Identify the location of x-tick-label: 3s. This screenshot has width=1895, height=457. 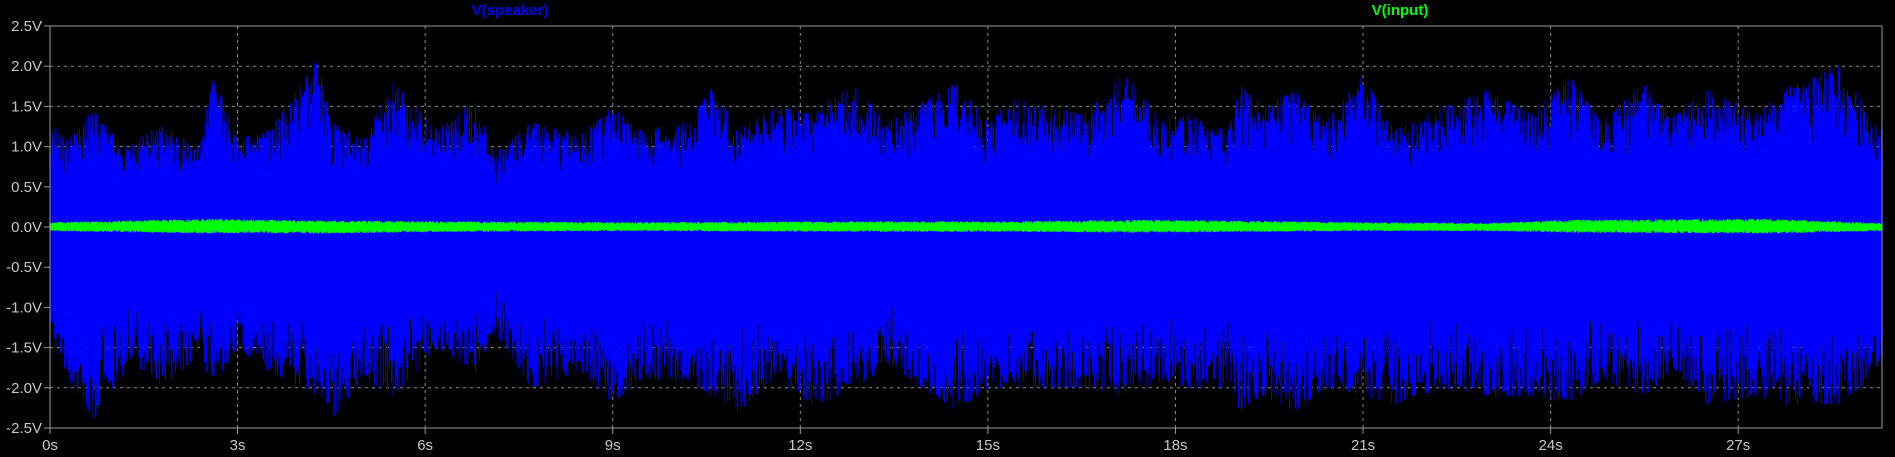
(238, 445).